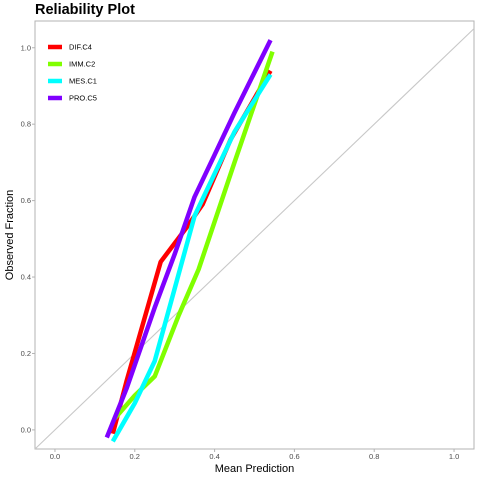 The height and width of the screenshot is (480, 480). Describe the element at coordinates (85, 10) in the screenshot. I see `chart-title: Reliability Plot` at that location.